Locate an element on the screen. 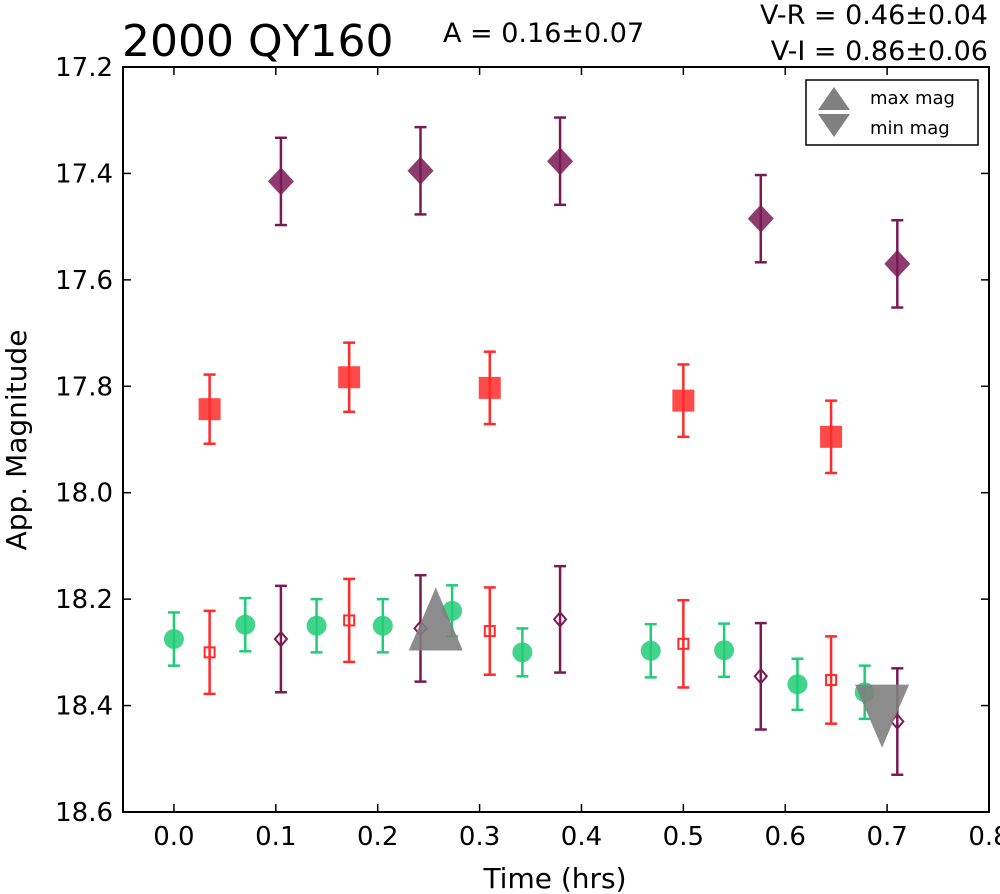 The width and height of the screenshot is (1000, 894). x-tick-label: 0.2 is located at coordinates (377, 837).